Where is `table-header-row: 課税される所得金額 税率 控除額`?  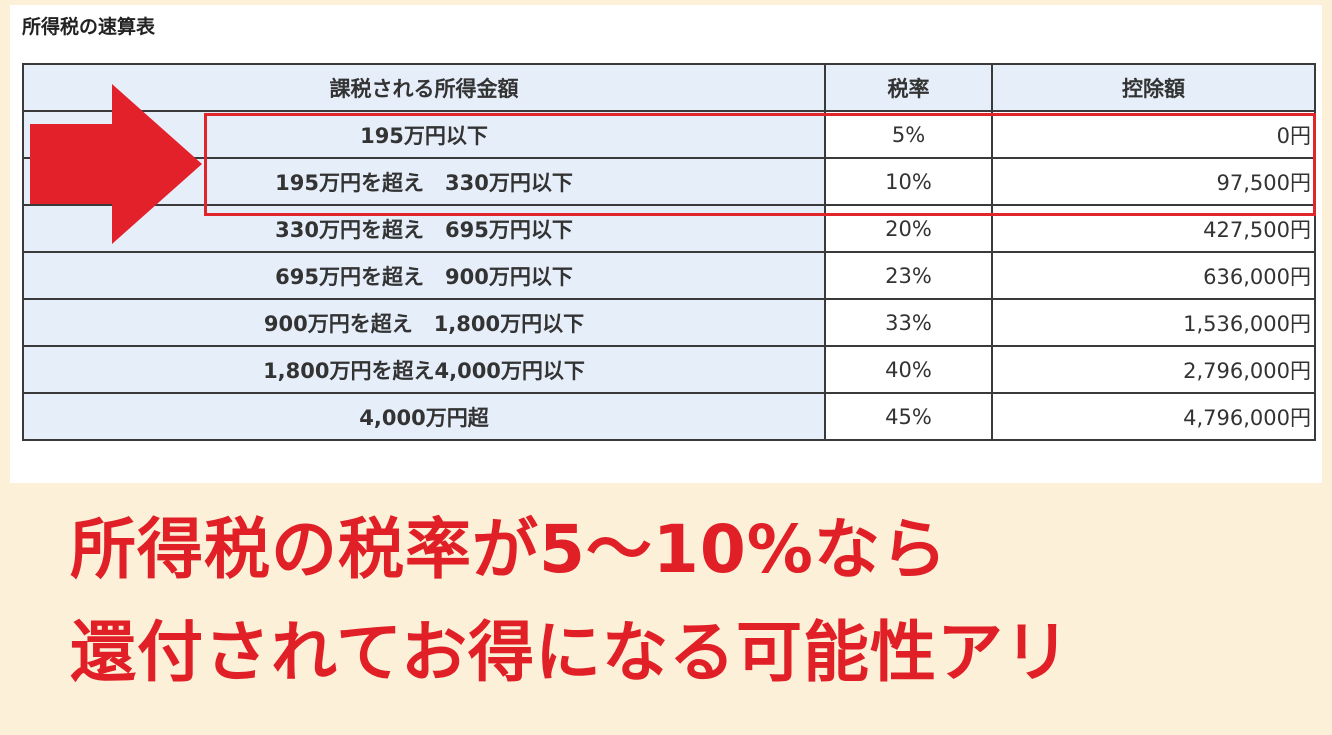
table-header-row: 課税される所得金額 税率 控除額 is located at coordinates (669, 87).